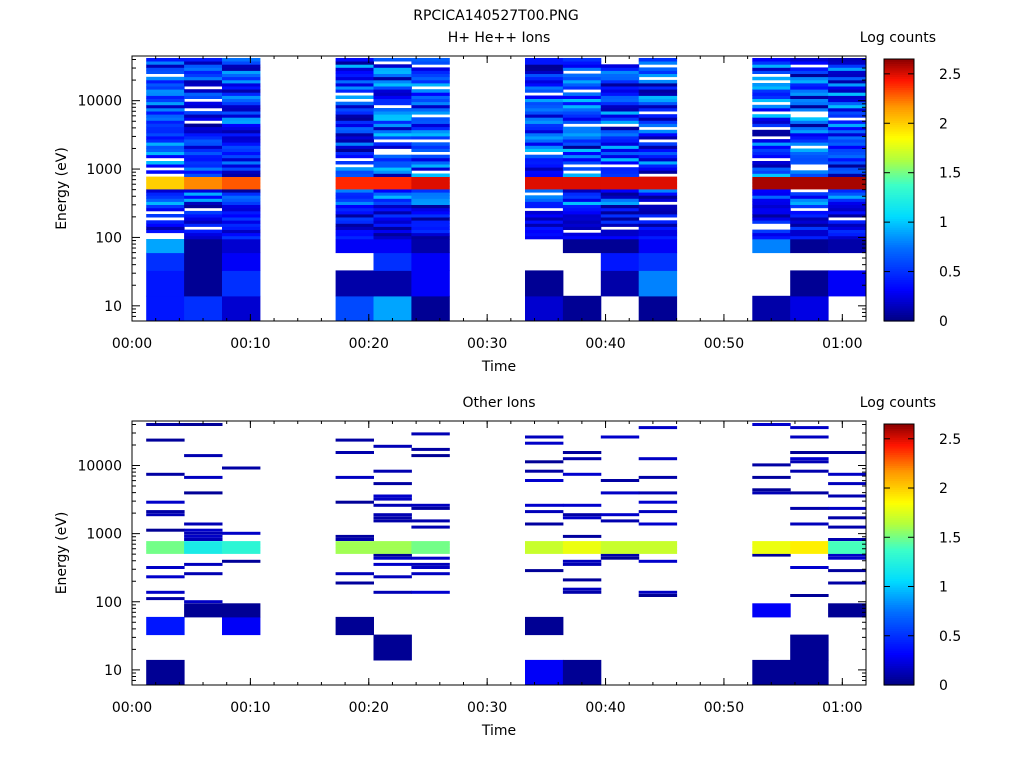 The image size is (1024, 768). Describe the element at coordinates (132, 344) in the screenshot. I see `x-tick-label: 00:00` at that location.